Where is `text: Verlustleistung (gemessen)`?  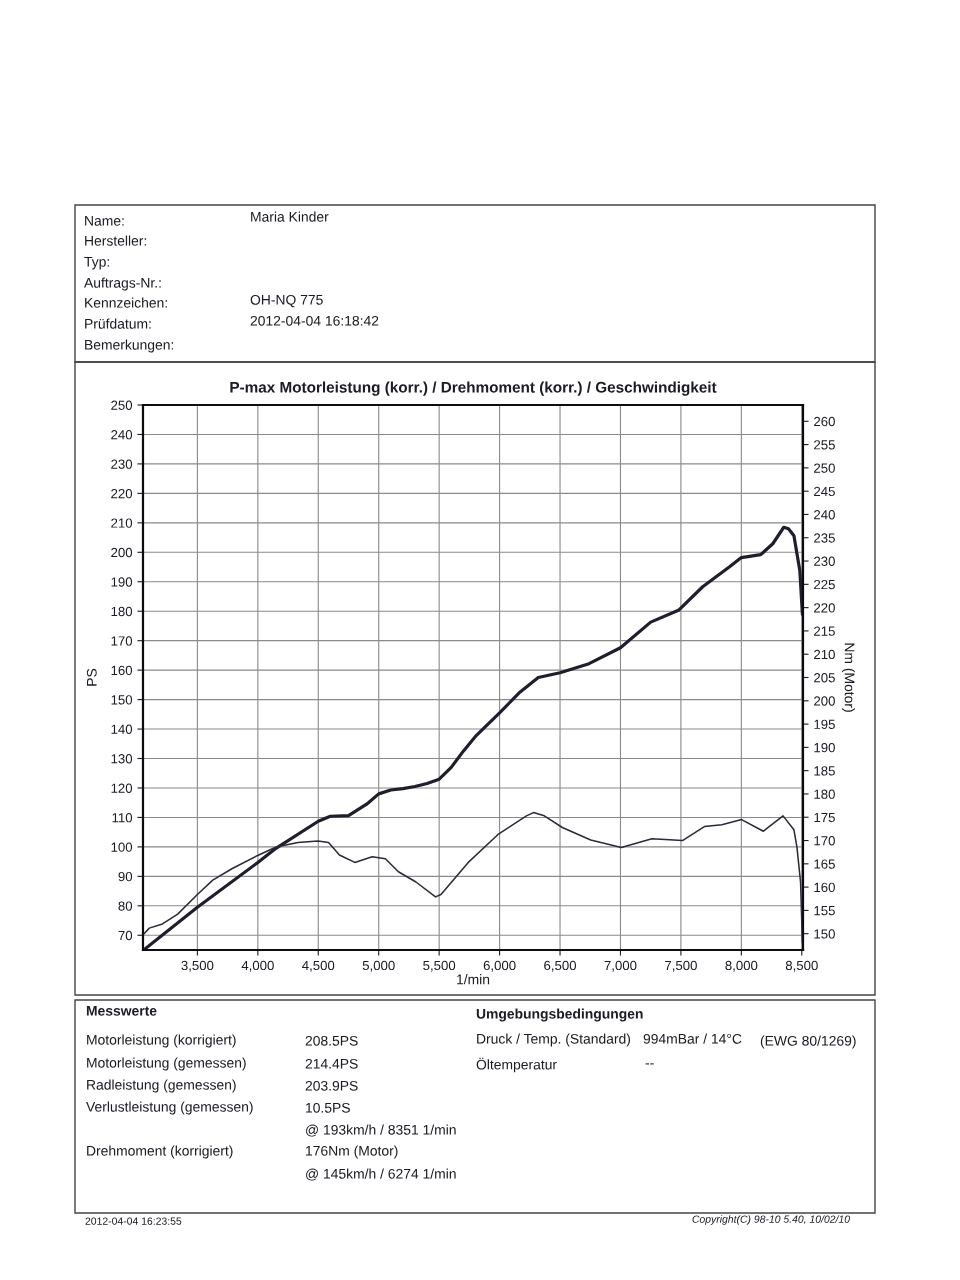 text: Verlustleistung (gemessen) is located at coordinates (169, 1108).